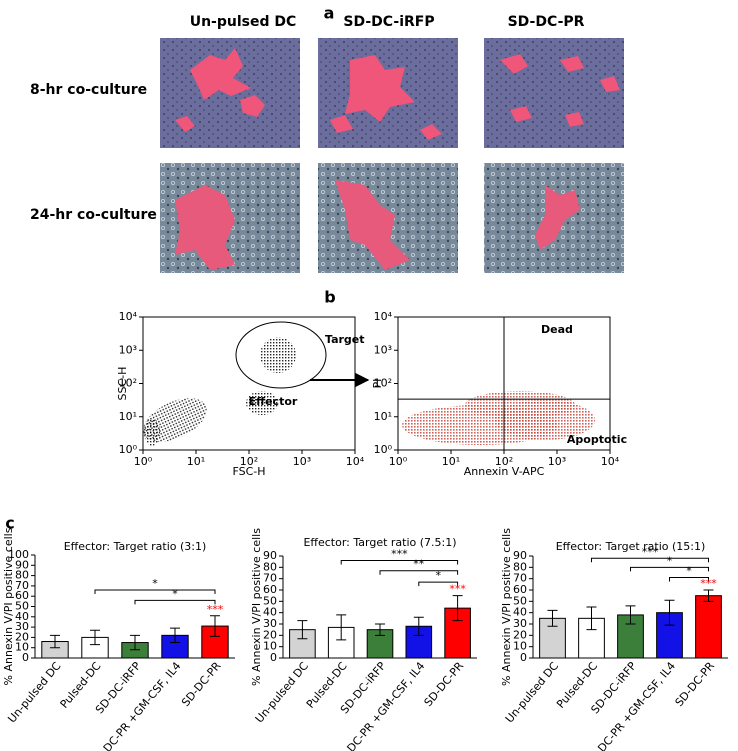 This screenshot has width=738, height=751. What do you see at coordinates (329, 13) in the screenshot?
I see `panel-label: a` at bounding box center [329, 13].